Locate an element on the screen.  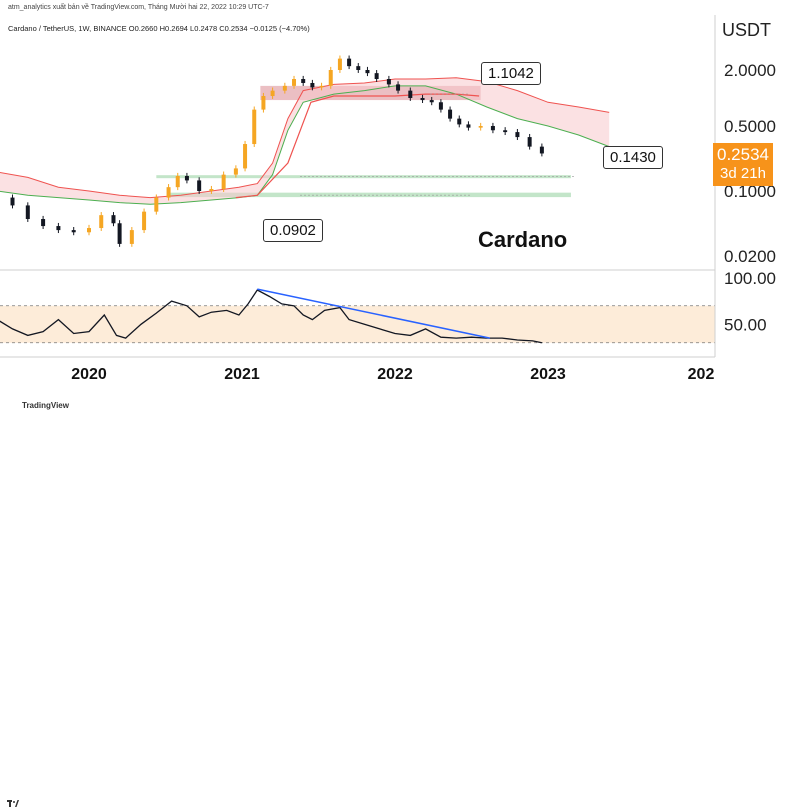
y-tick-label: 2.0000 is located at coordinates (750, 70).